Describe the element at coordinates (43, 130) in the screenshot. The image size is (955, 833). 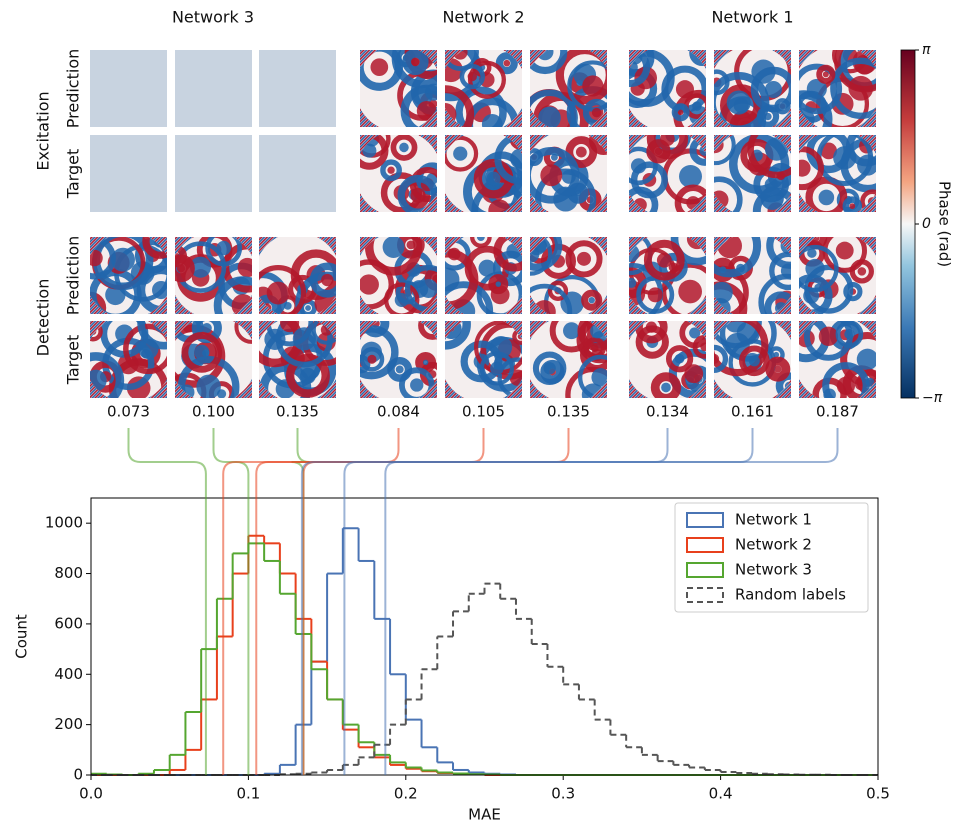
I see `group-label: Excitation` at that location.